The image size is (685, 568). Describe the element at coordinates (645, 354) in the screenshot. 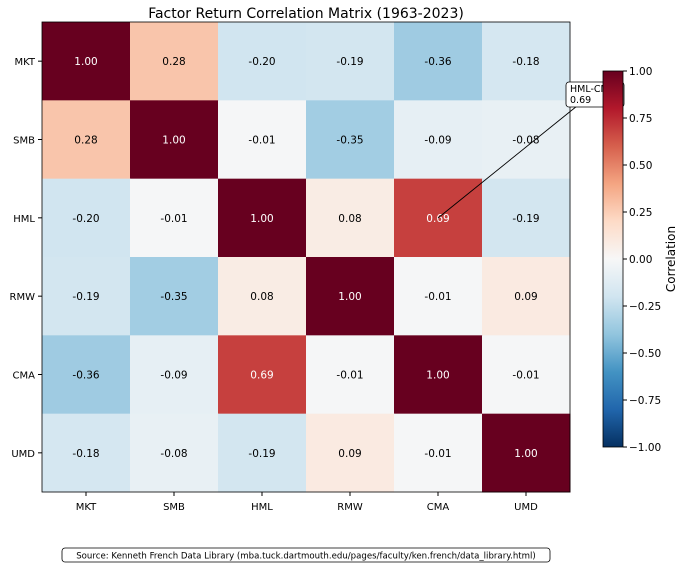

I see `colorbar-tick-label: −0.50` at that location.